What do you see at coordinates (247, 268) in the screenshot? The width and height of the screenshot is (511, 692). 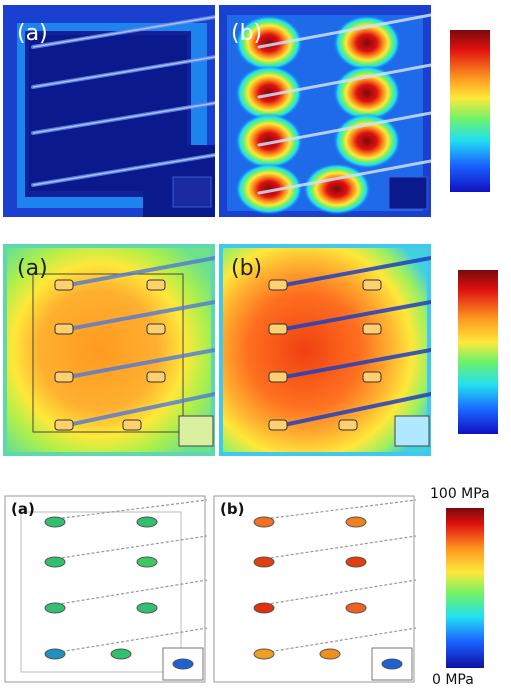 I see `row2-label-b: (b)` at bounding box center [247, 268].